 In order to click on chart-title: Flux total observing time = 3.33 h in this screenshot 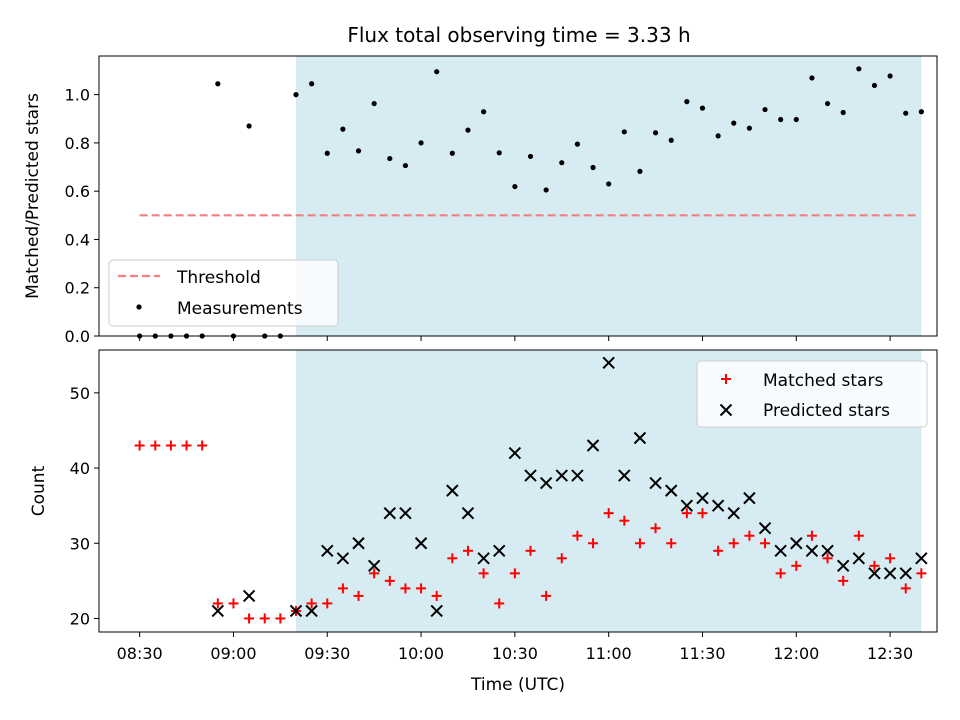, I will do `click(518, 35)`.